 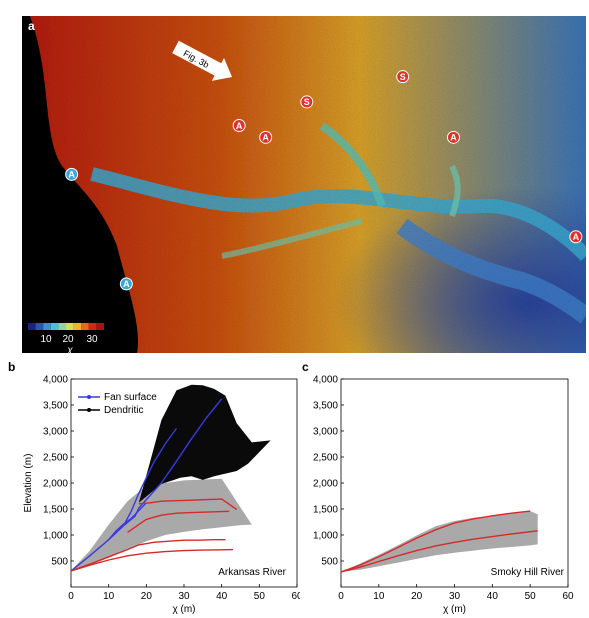 What do you see at coordinates (130, 397) in the screenshot?
I see `legend-fan-surface: Fan surface` at bounding box center [130, 397].